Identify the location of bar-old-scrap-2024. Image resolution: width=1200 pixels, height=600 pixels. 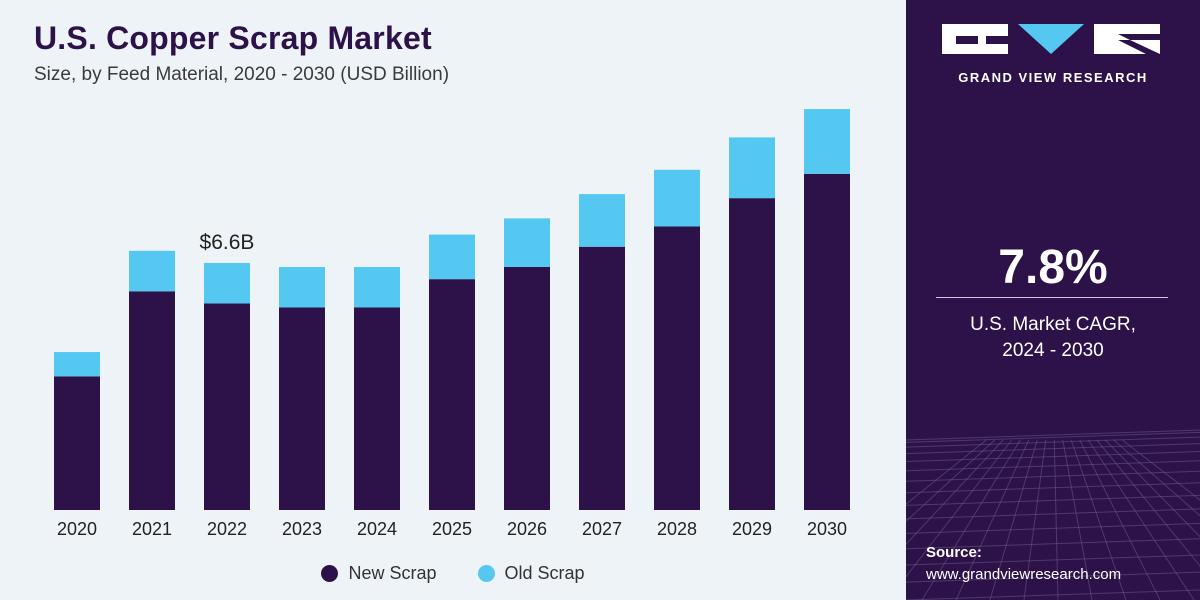
(377, 287).